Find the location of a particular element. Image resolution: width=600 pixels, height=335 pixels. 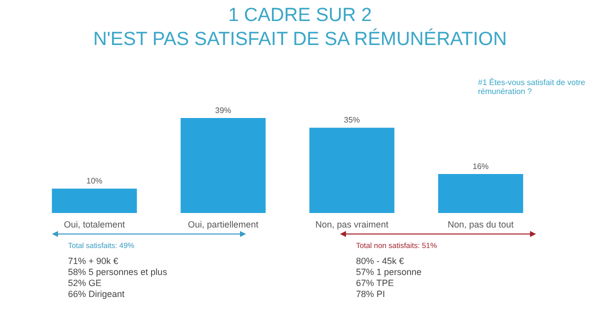

text: 58% 5 personnes et plus is located at coordinates (118, 272).